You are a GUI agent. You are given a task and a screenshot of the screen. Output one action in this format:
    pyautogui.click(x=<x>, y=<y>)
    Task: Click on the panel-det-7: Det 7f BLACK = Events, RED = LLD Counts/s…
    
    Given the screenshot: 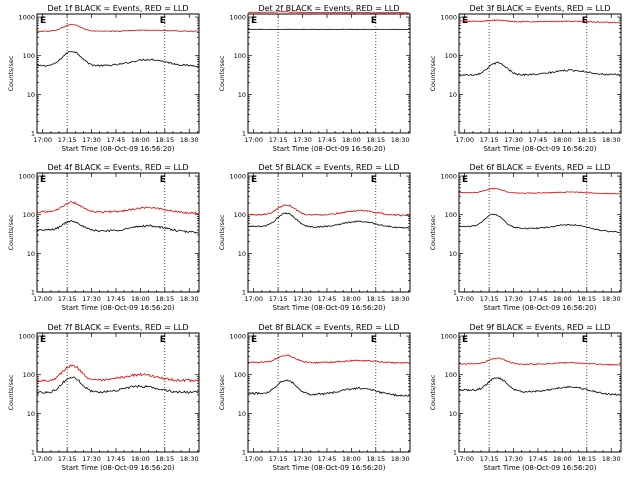 What is the action you would take?
    pyautogui.click(x=103, y=397)
    